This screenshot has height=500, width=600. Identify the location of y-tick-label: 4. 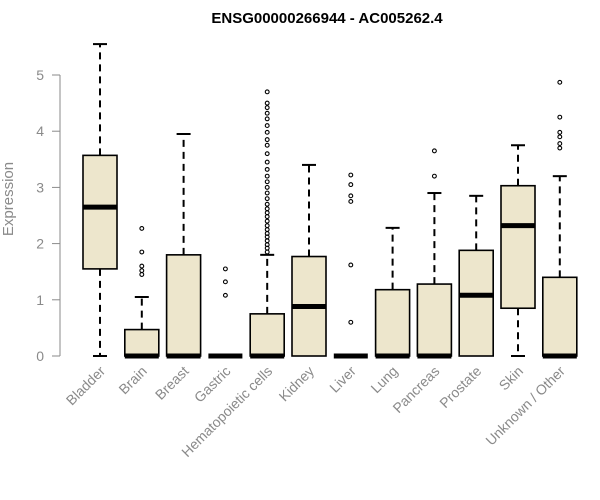
(40, 131).